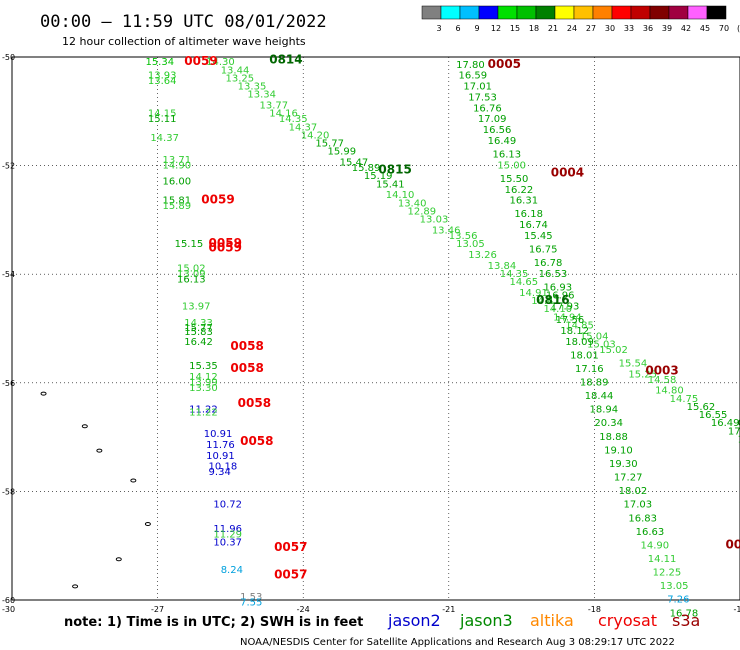  Describe the element at coordinates (341, 152) in the screenshot. I see `wave-height-value: 15.99` at that location.